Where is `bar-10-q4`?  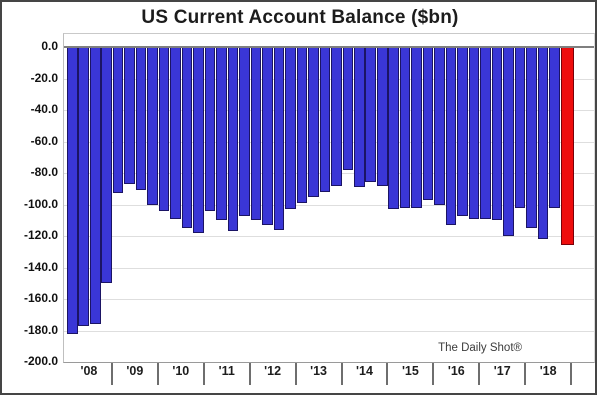
bar-10-q4 is located at coordinates (198, 140).